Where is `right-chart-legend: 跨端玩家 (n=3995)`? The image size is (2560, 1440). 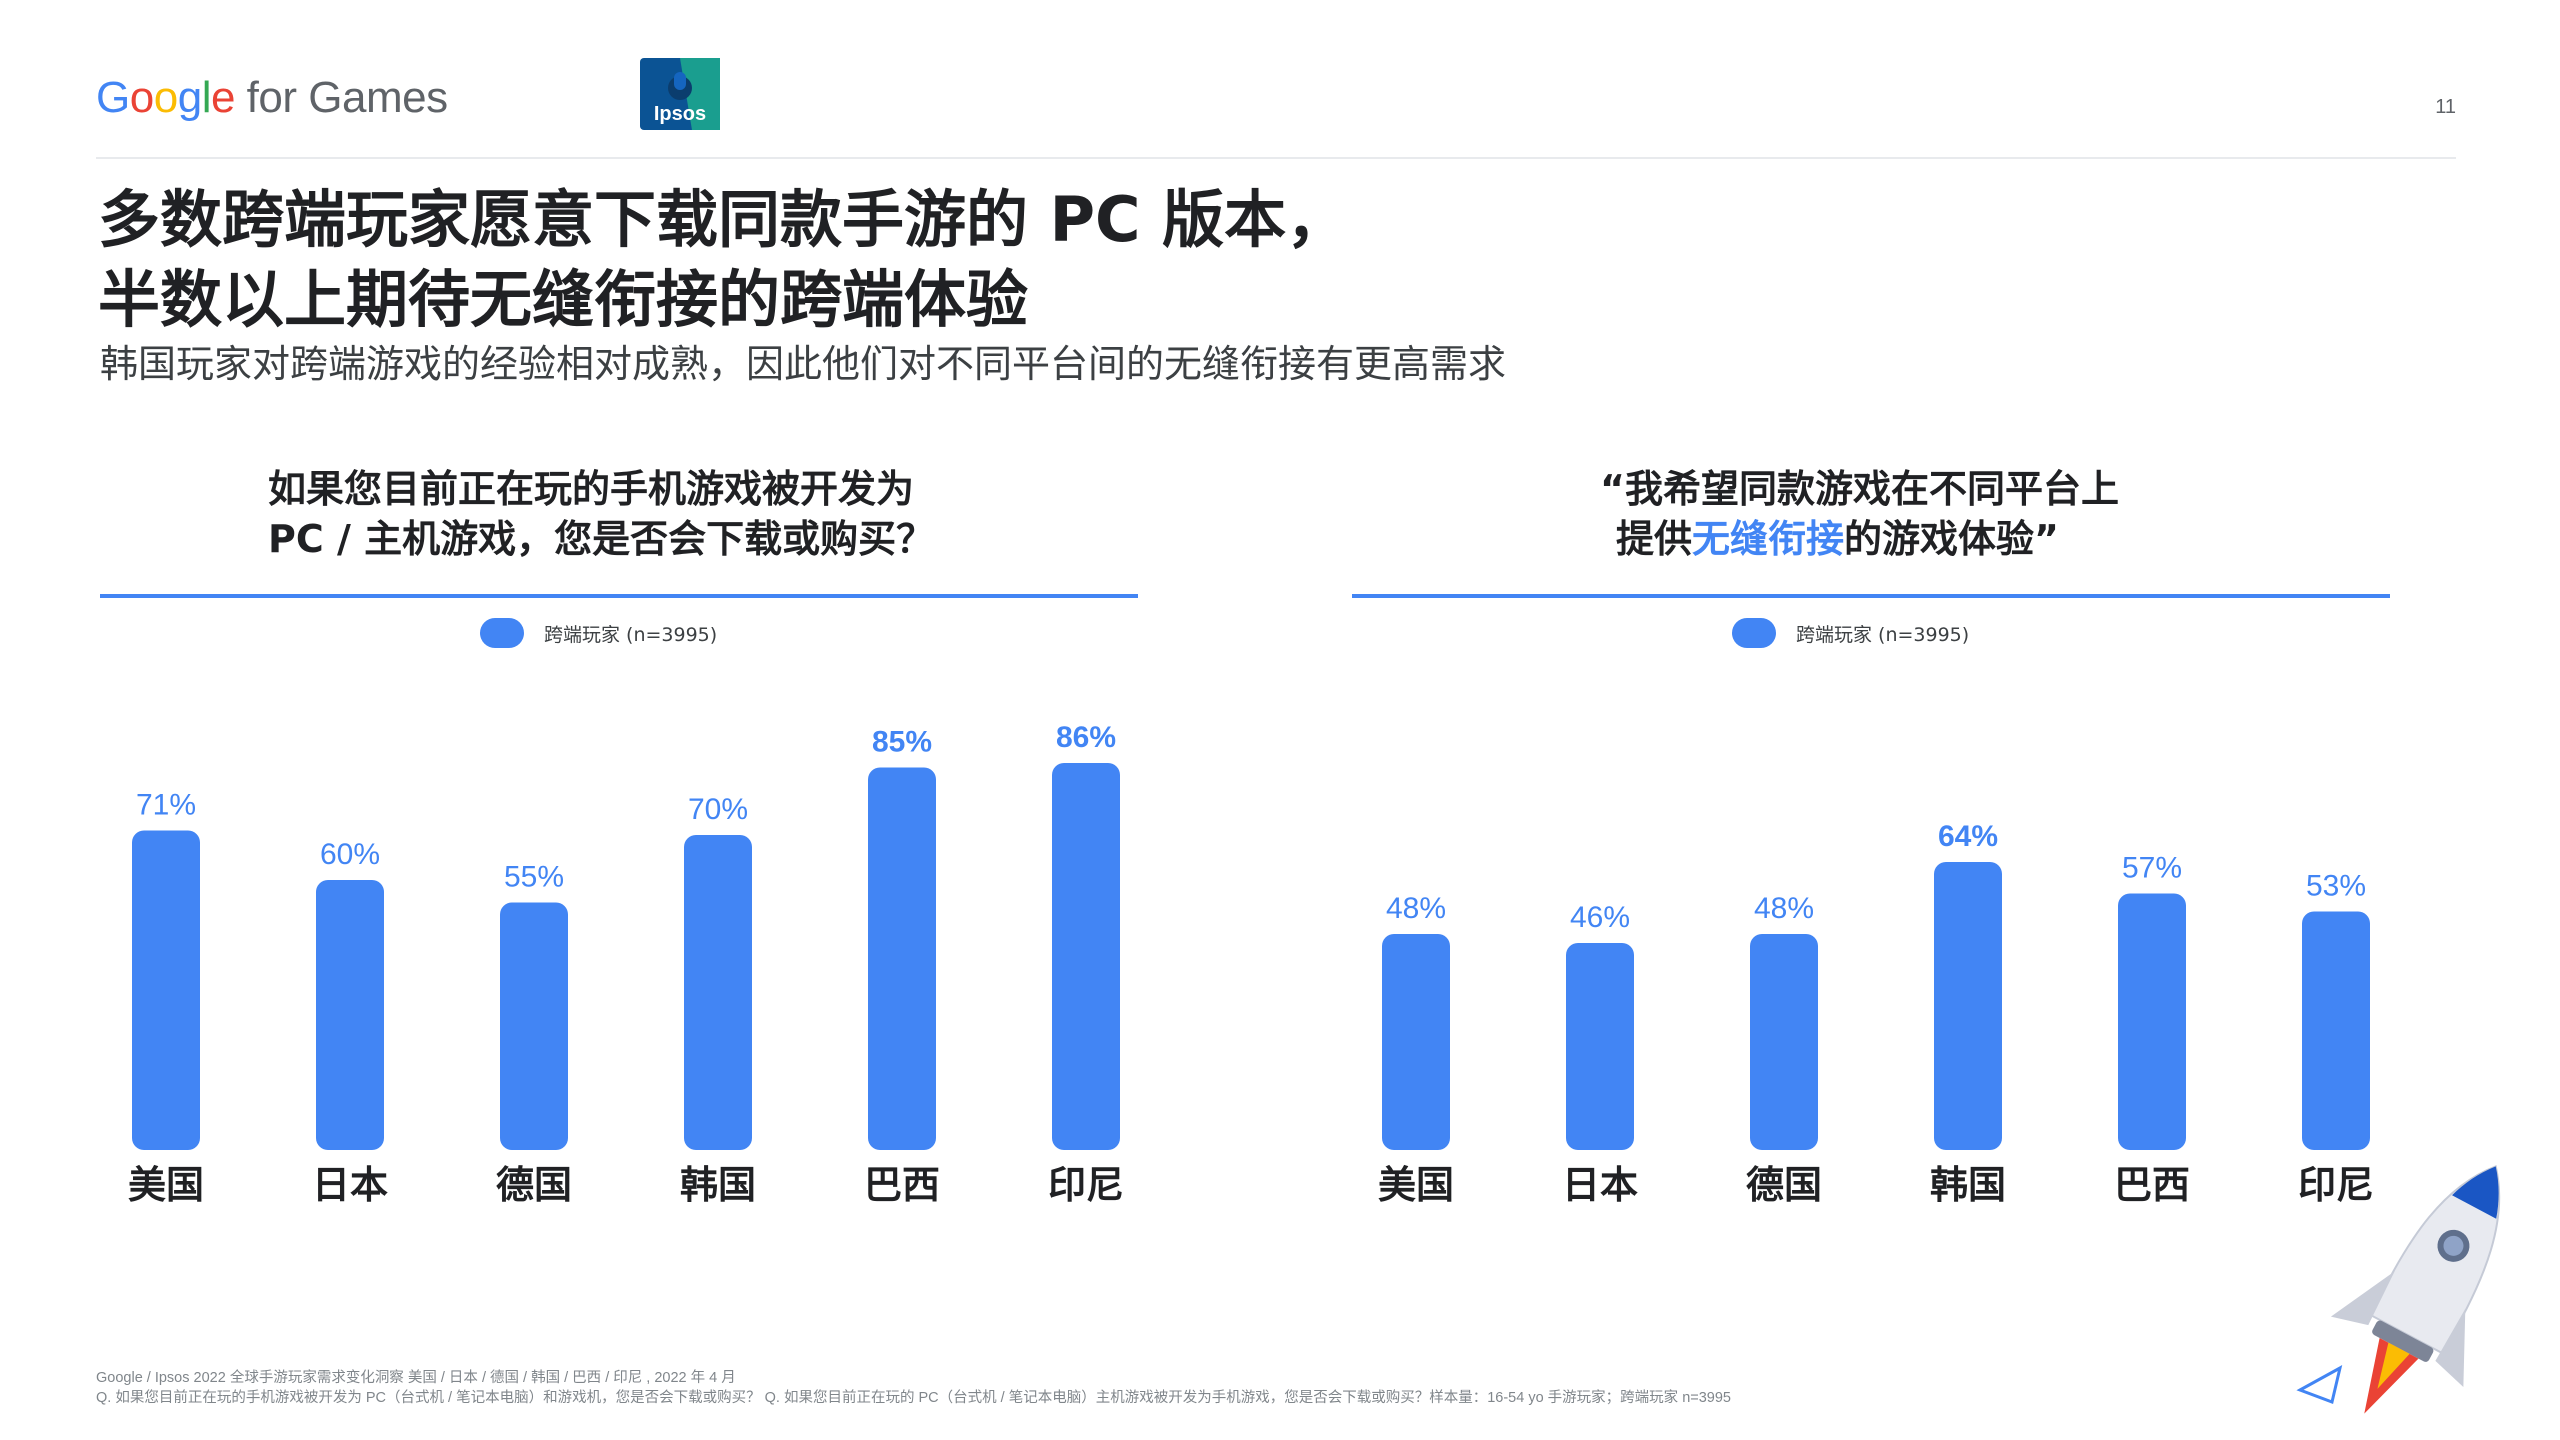
right-chart-legend: 跨端玩家 (n=3995) is located at coordinates (1850, 633).